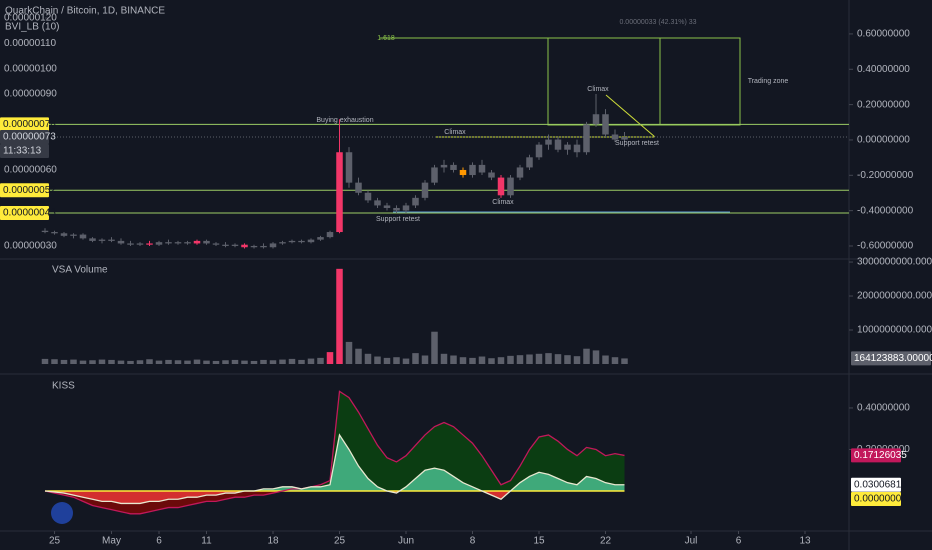 The height and width of the screenshot is (550, 932). I want to click on countdown: 11:33:13, so click(22, 151).